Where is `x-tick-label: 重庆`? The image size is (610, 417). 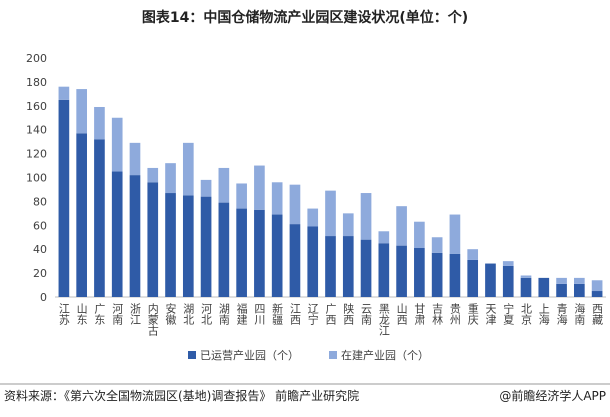 x-tick-label: 重庆 is located at coordinates (472, 314).